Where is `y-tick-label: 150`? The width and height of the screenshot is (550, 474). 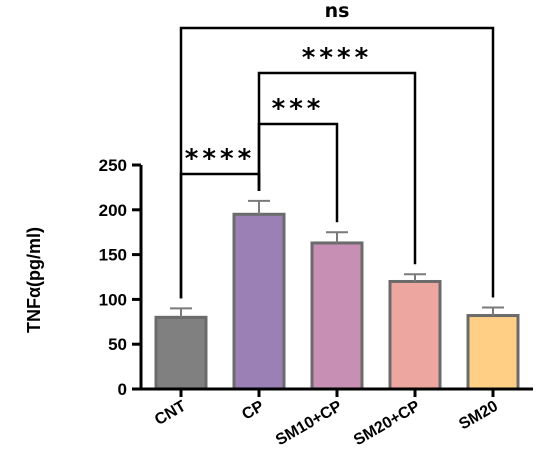 y-tick-label: 150 is located at coordinates (113, 255).